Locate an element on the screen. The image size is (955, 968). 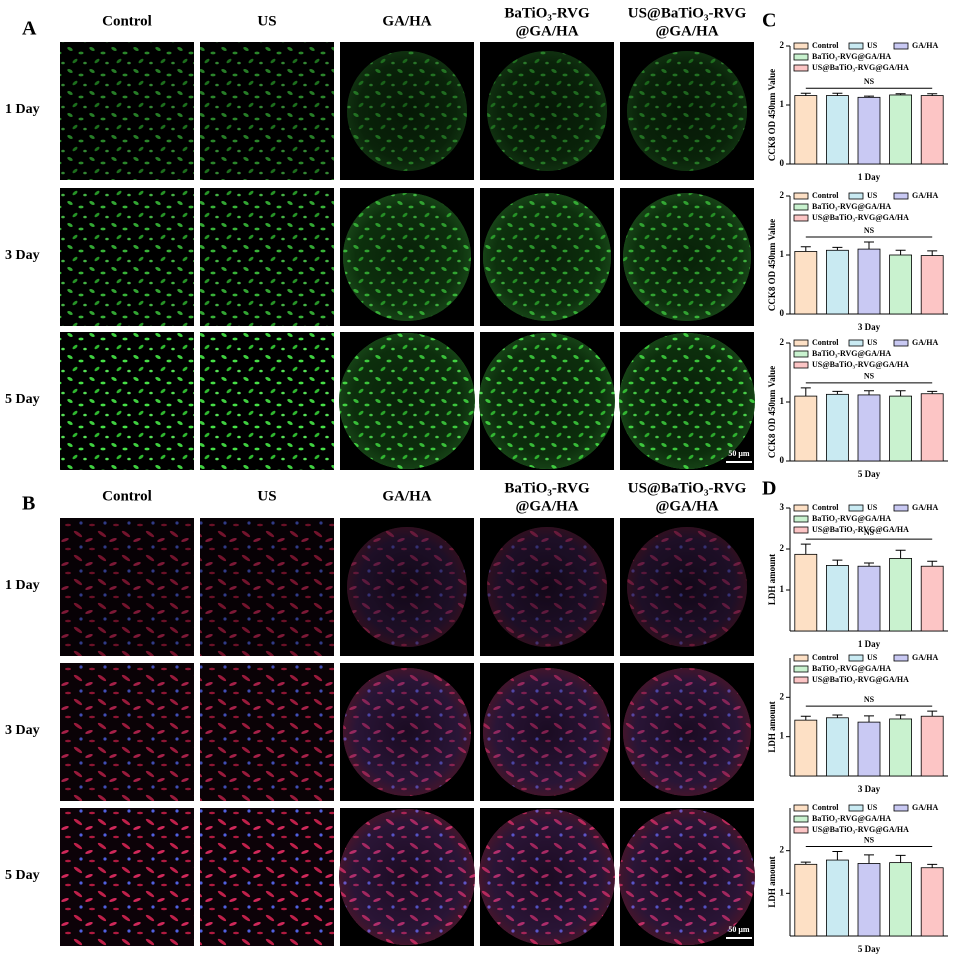
x-axis-label: 1 Day is located at coordinates (869, 644).